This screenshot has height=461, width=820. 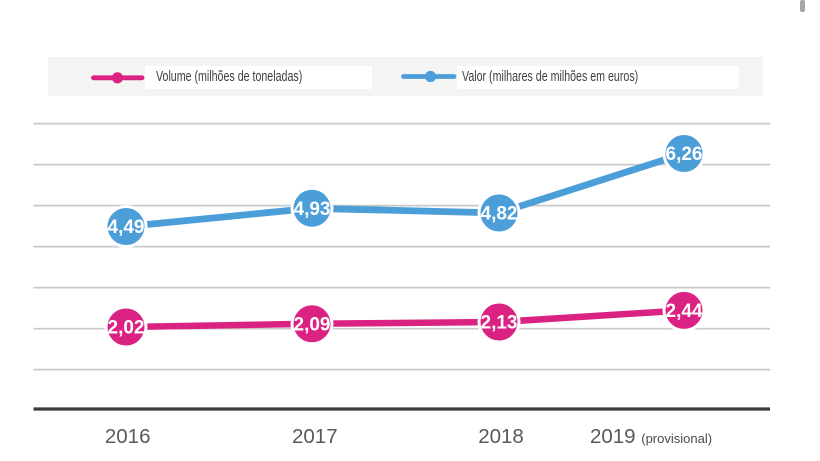 What do you see at coordinates (684, 154) in the screenshot?
I see `svg-text: 6,26` at bounding box center [684, 154].